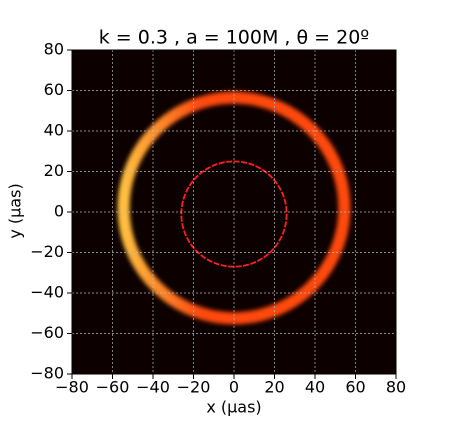 The image size is (455, 424). Describe the element at coordinates (54, 170) in the screenshot. I see `y-tick-label: 20` at that location.